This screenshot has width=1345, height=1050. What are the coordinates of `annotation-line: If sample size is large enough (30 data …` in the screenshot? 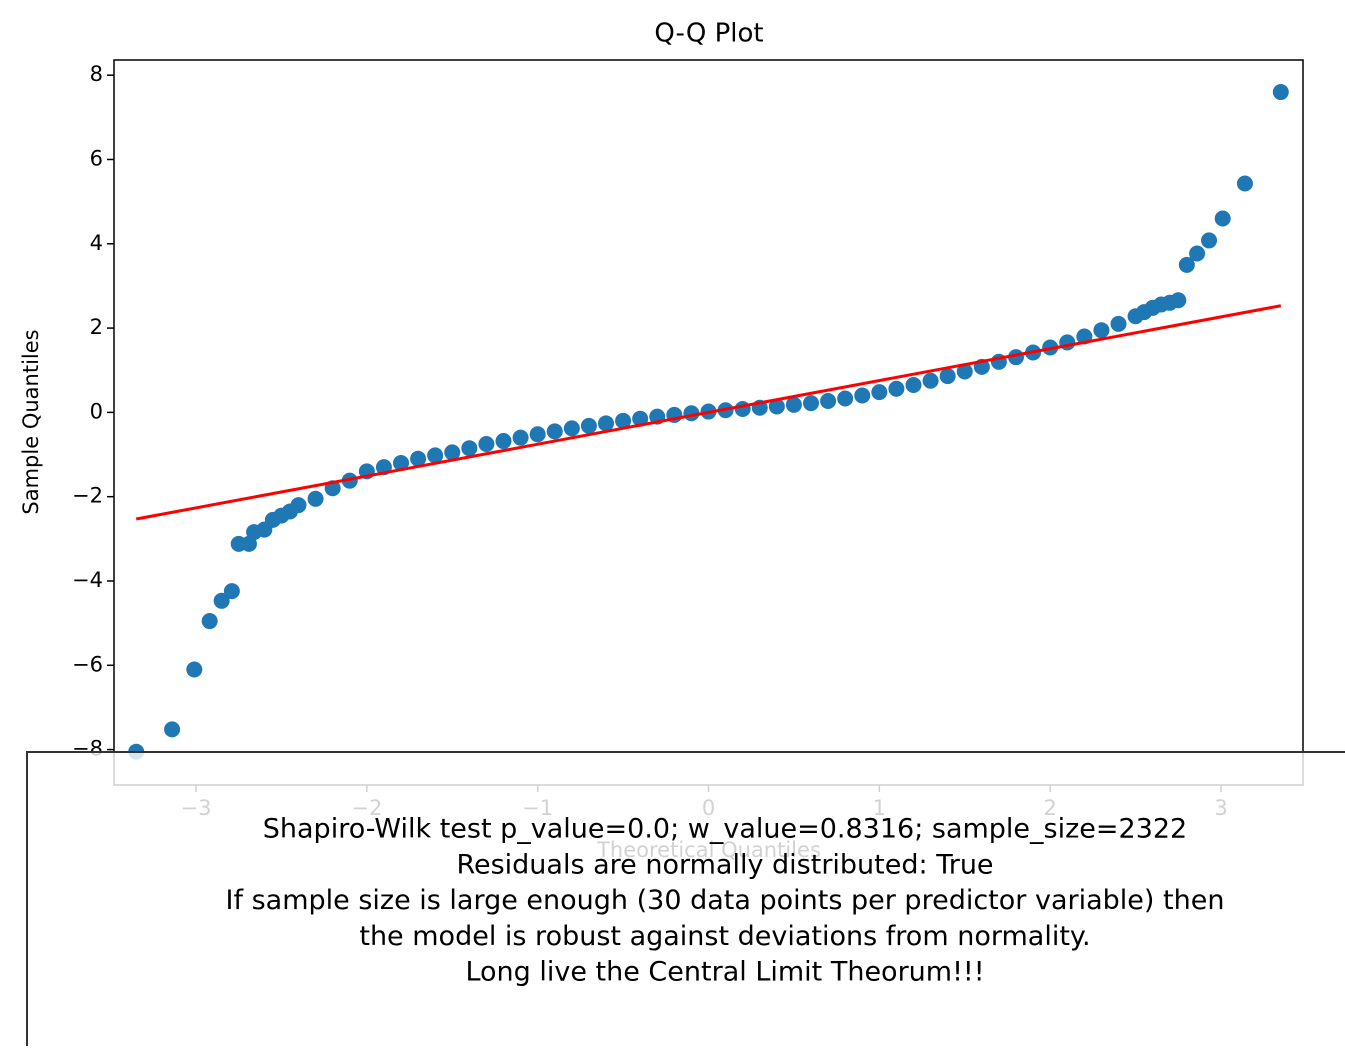 It's located at (725, 900).